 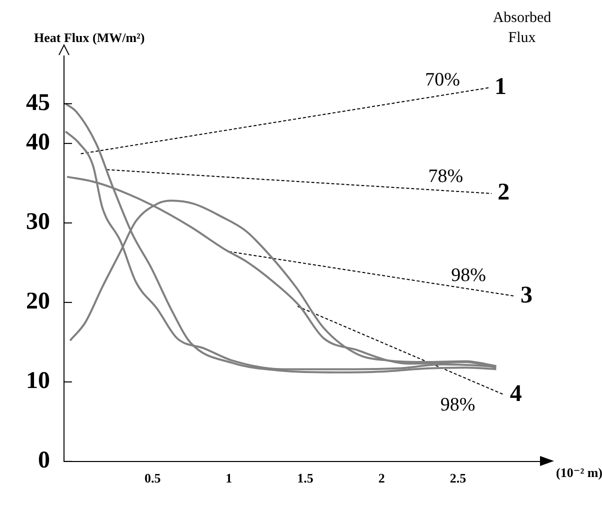 I want to click on series-label: 4, so click(x=516, y=393).